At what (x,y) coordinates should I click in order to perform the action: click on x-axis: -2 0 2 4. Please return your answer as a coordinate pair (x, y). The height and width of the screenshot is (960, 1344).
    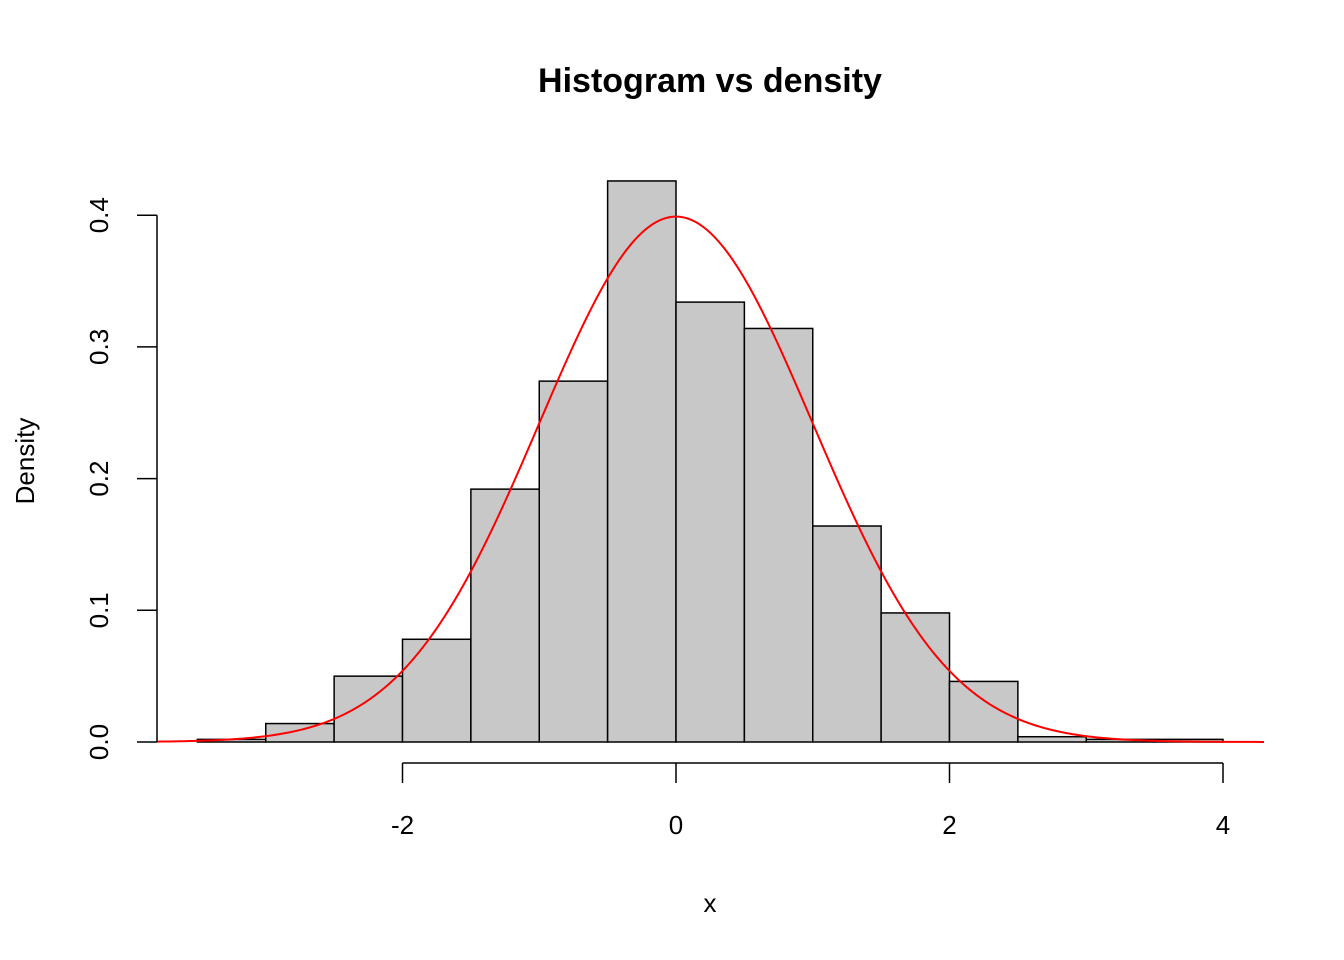
    Looking at the image, I should click on (810, 801).